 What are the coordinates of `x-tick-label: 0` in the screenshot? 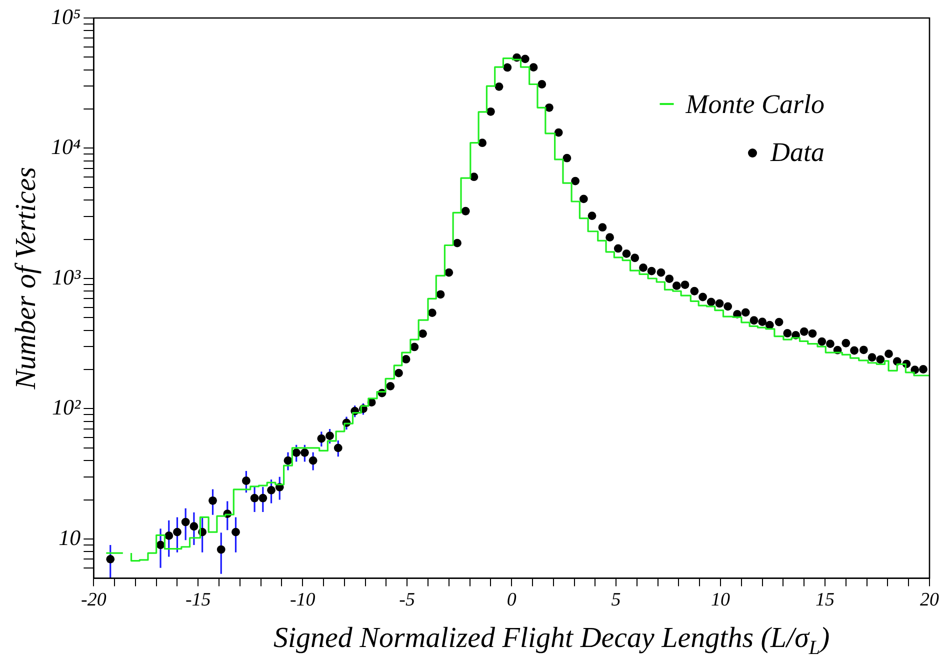 It's located at (511, 600).